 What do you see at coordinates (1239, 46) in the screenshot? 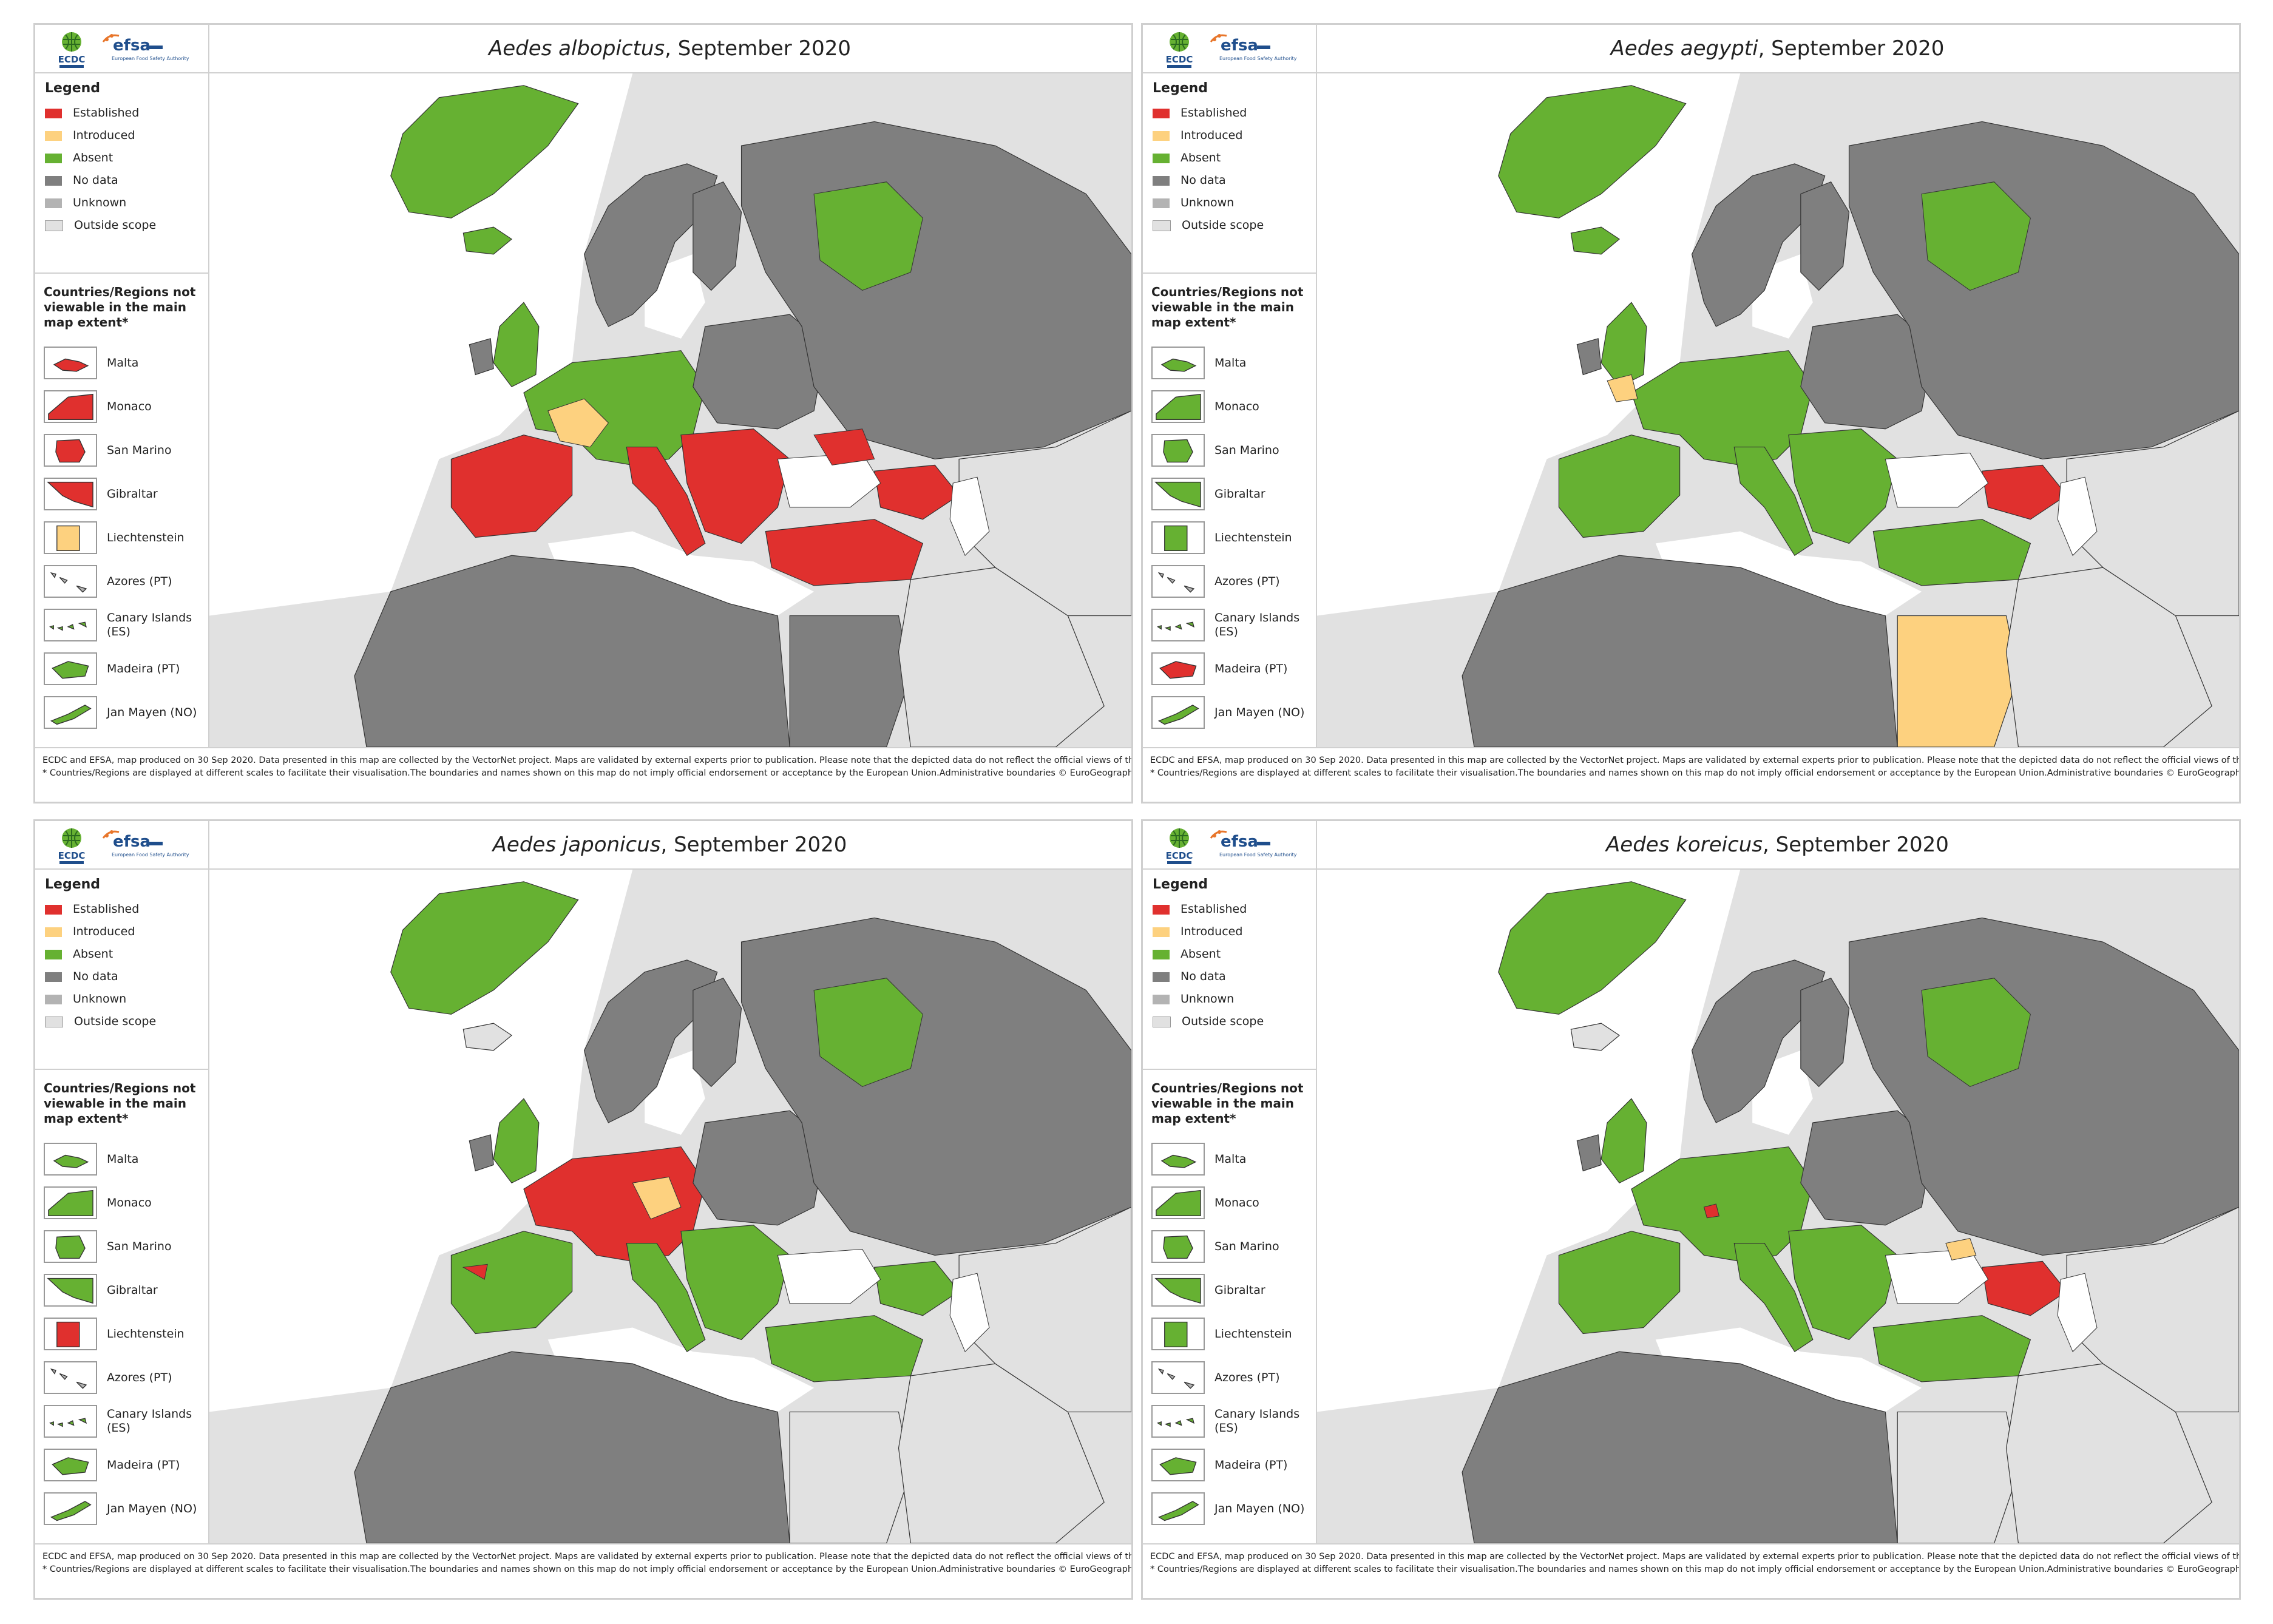
I see `svg-text: efsa` at bounding box center [1239, 46].